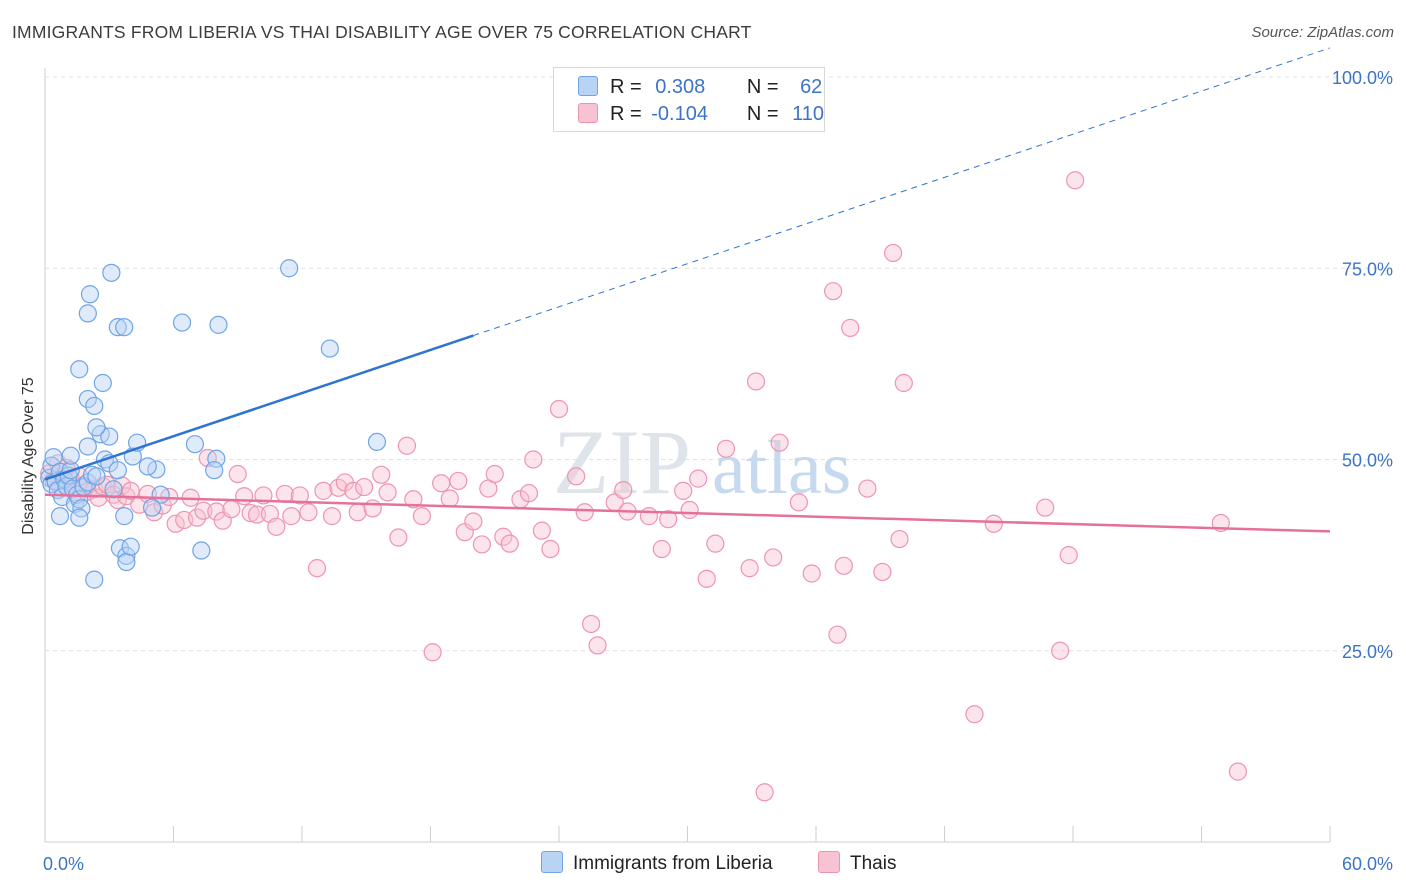  Describe the element at coordinates (829, 862) in the screenshot. I see `thais-legend-swatch` at that location.